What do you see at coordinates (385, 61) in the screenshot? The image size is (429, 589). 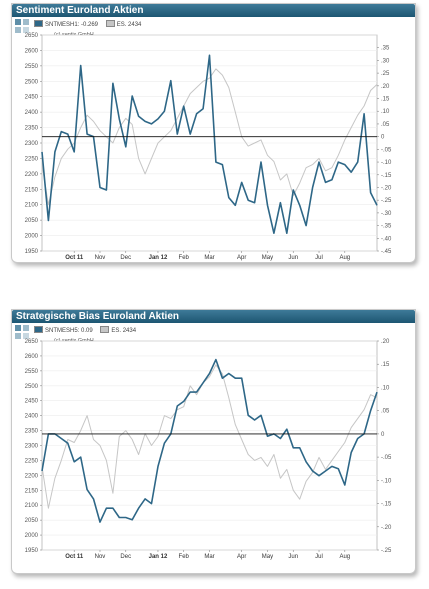 I see `y-right-tick-label: .30` at bounding box center [385, 61].